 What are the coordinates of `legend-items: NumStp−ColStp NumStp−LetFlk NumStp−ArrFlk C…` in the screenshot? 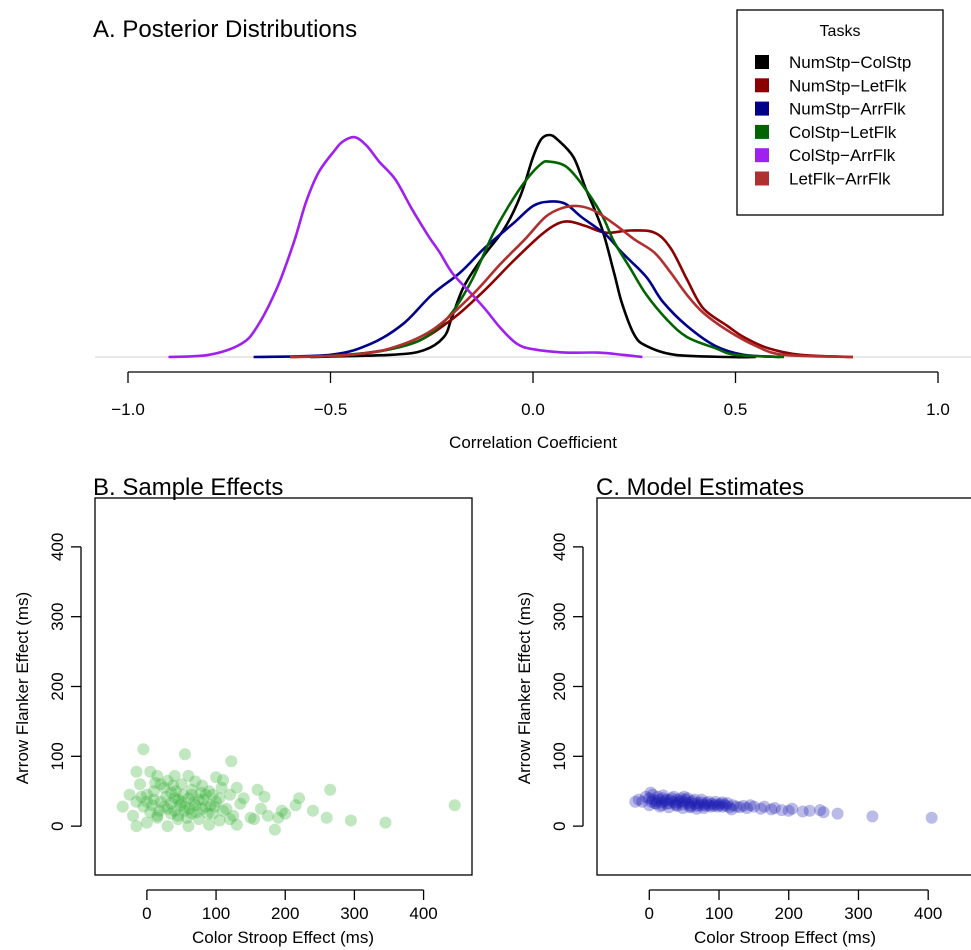 It's located at (833, 121).